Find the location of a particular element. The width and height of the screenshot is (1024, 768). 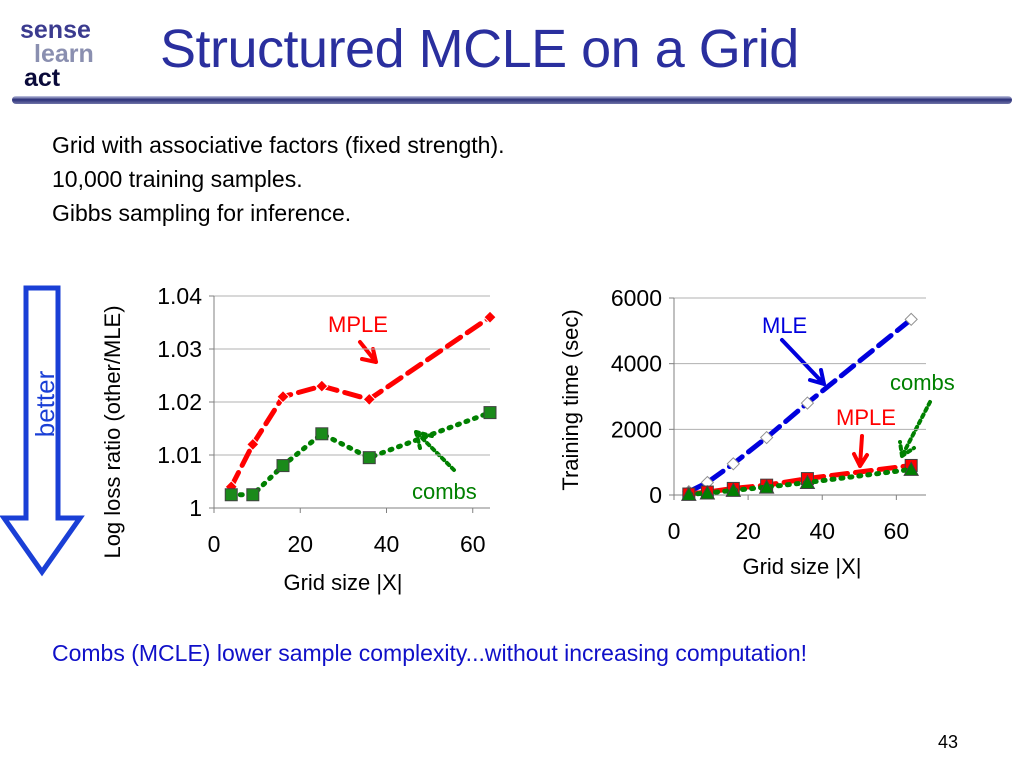

chart2-series-combs-line is located at coordinates (800, 481).